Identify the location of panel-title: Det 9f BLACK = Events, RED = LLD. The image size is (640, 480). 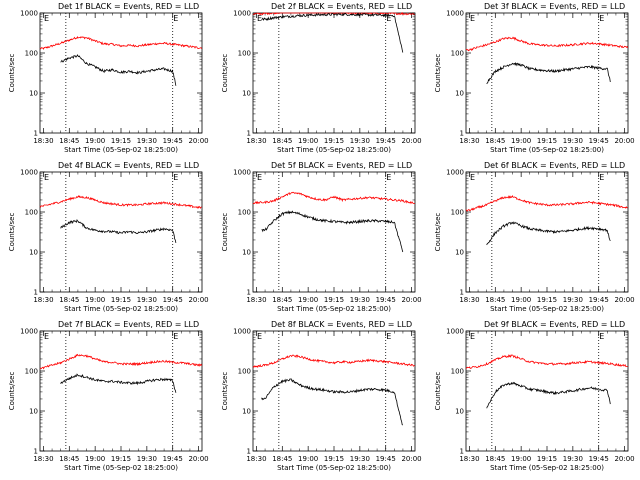
(554, 324).